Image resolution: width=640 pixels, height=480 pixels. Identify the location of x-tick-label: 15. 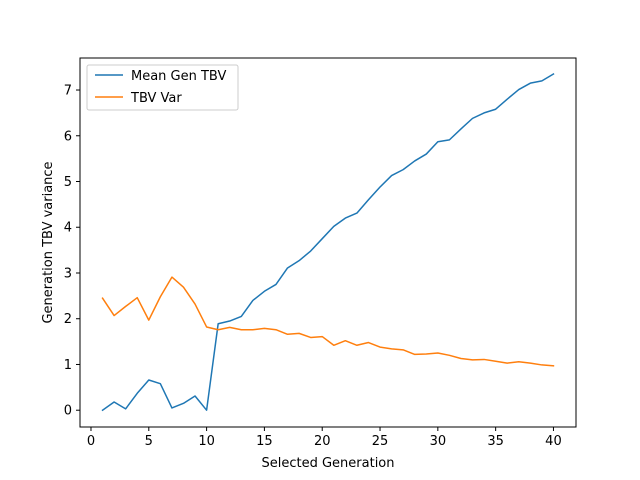
(264, 441).